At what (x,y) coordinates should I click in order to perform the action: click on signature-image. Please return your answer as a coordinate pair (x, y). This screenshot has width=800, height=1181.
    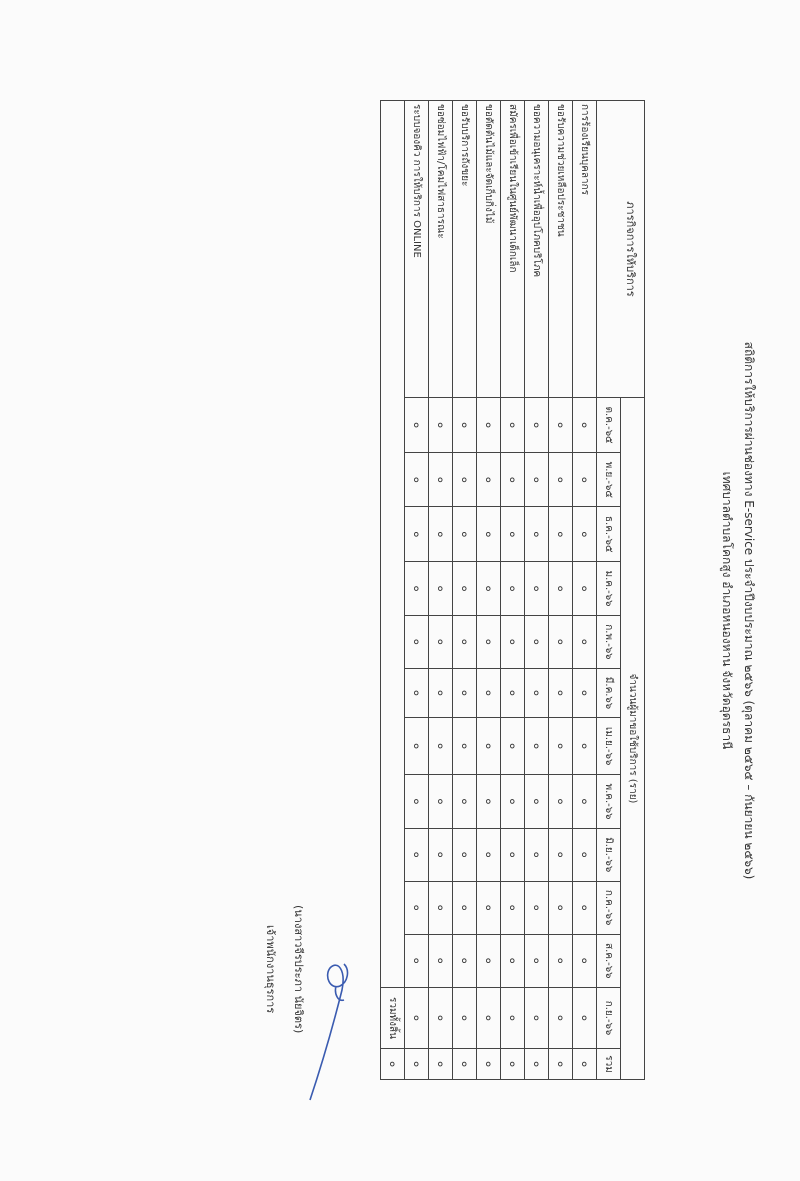
    Looking at the image, I should click on (329, 1032).